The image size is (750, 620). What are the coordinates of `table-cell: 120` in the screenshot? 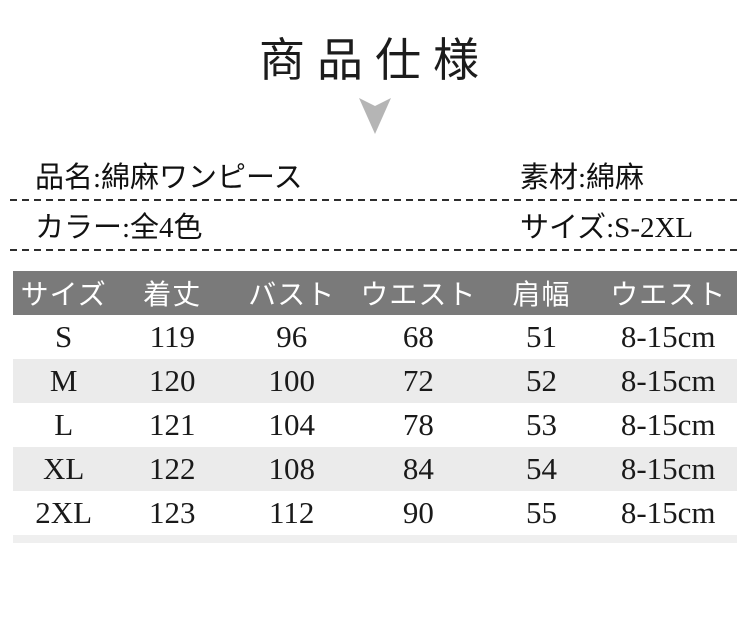 It's located at (172, 381).